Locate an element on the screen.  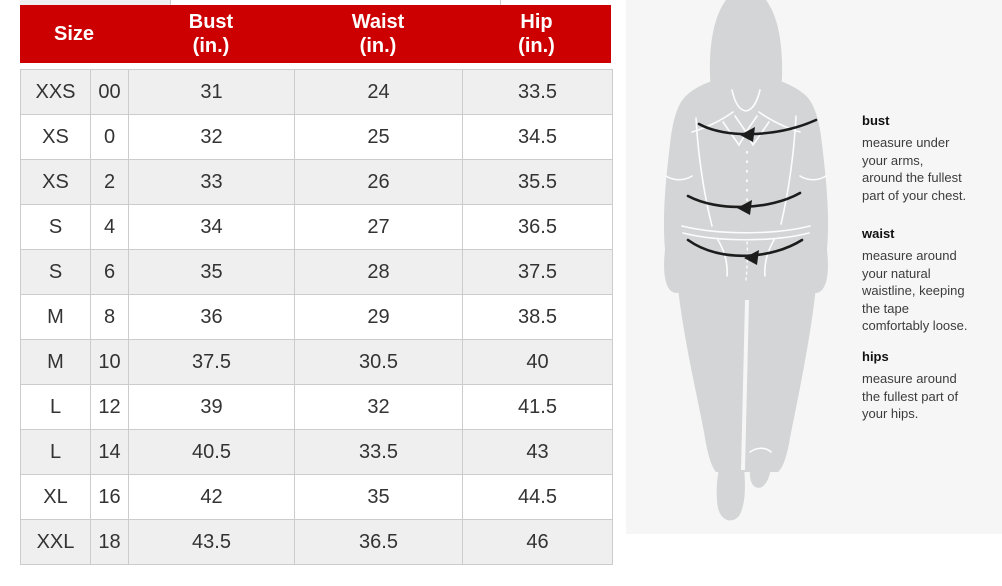
header-waist-label: Waist is located at coordinates (378, 22).